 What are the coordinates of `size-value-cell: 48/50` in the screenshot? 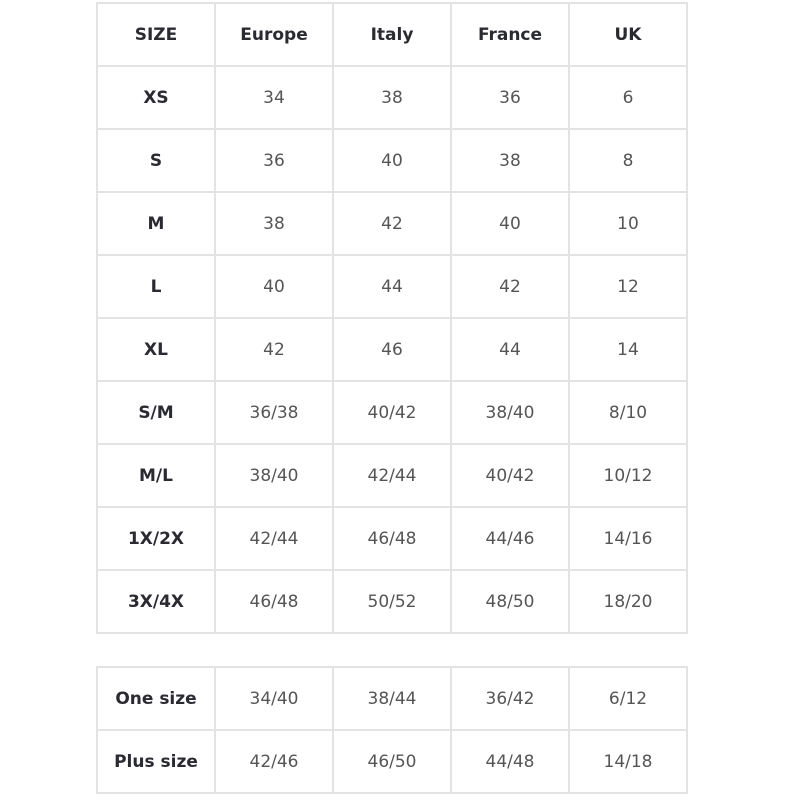 It's located at (510, 601).